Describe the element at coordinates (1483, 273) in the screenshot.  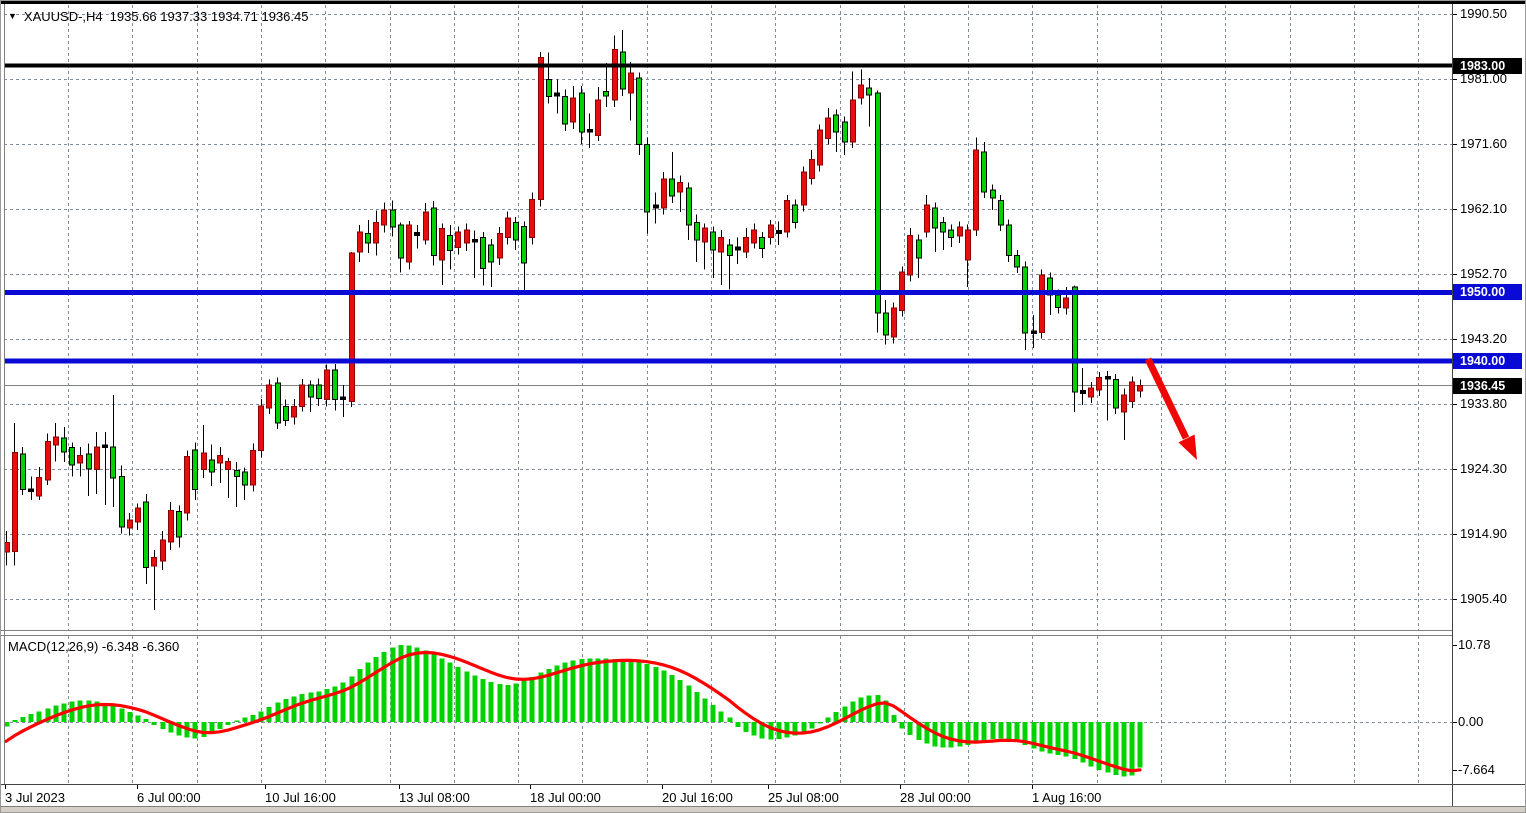
I see `price-axis-label-1952.70: 1952.70` at that location.